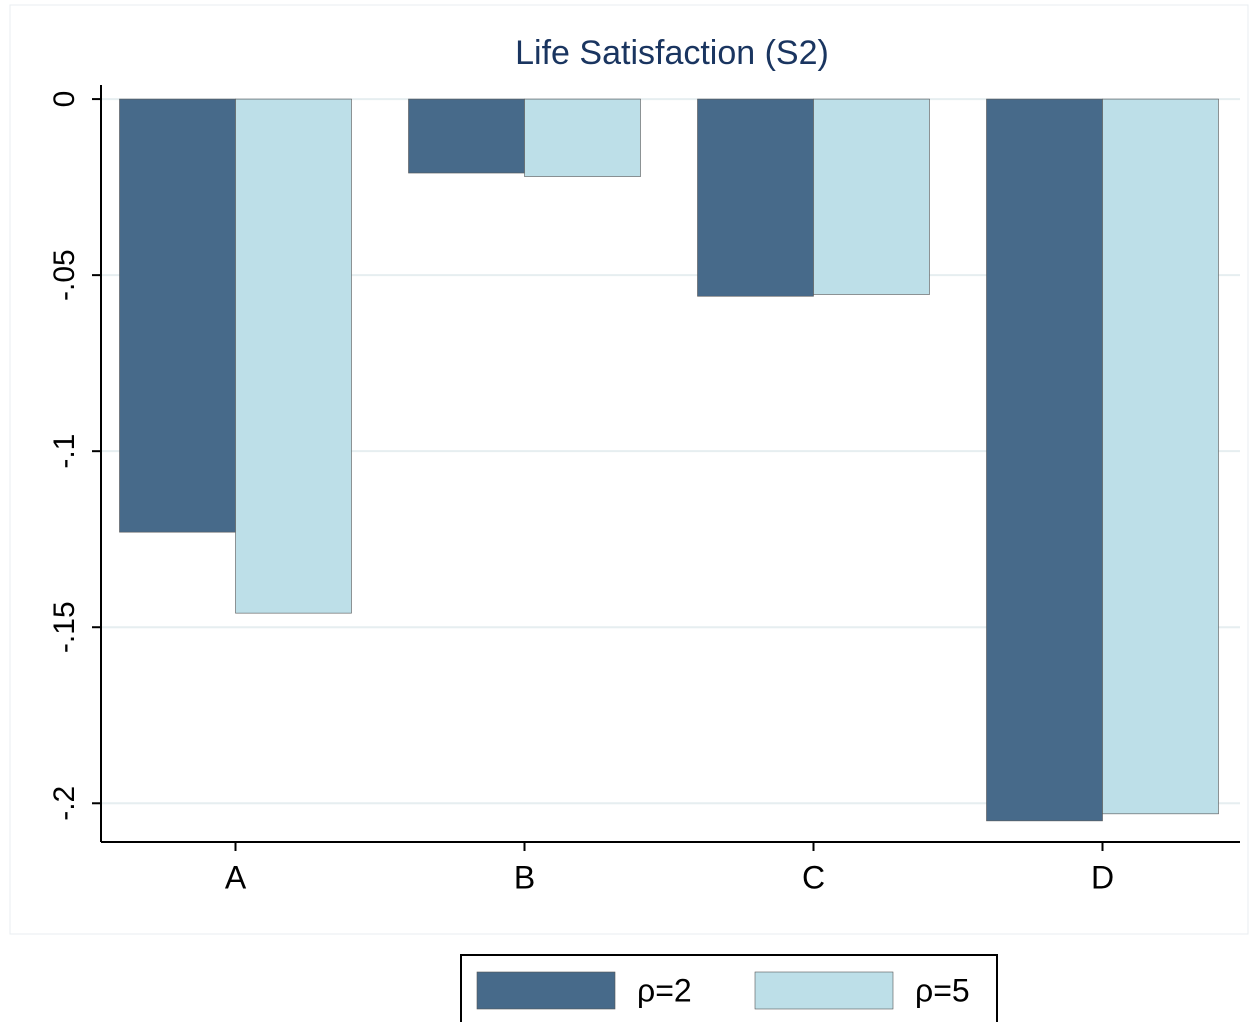 Image resolution: width=1249 pixels, height=1022 pixels. I want to click on y-tick-label: -.05, so click(64, 275).